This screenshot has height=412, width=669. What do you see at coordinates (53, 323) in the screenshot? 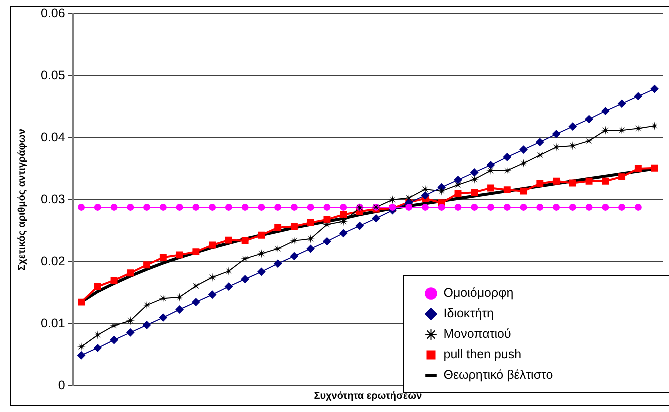
I see `y-tick-label: 0.01` at bounding box center [53, 323].